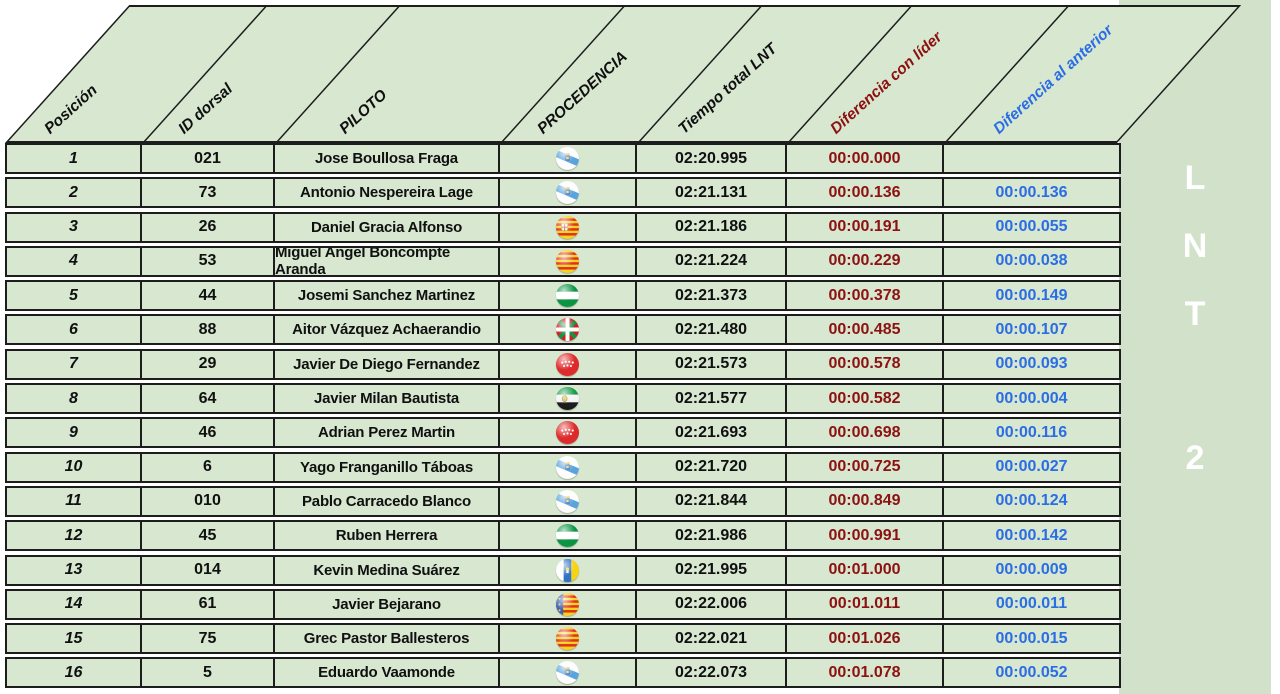 The image size is (1280, 694). What do you see at coordinates (387, 364) in the screenshot?
I see `pilot-name-cell: Javier De Diego Fernandez` at bounding box center [387, 364].